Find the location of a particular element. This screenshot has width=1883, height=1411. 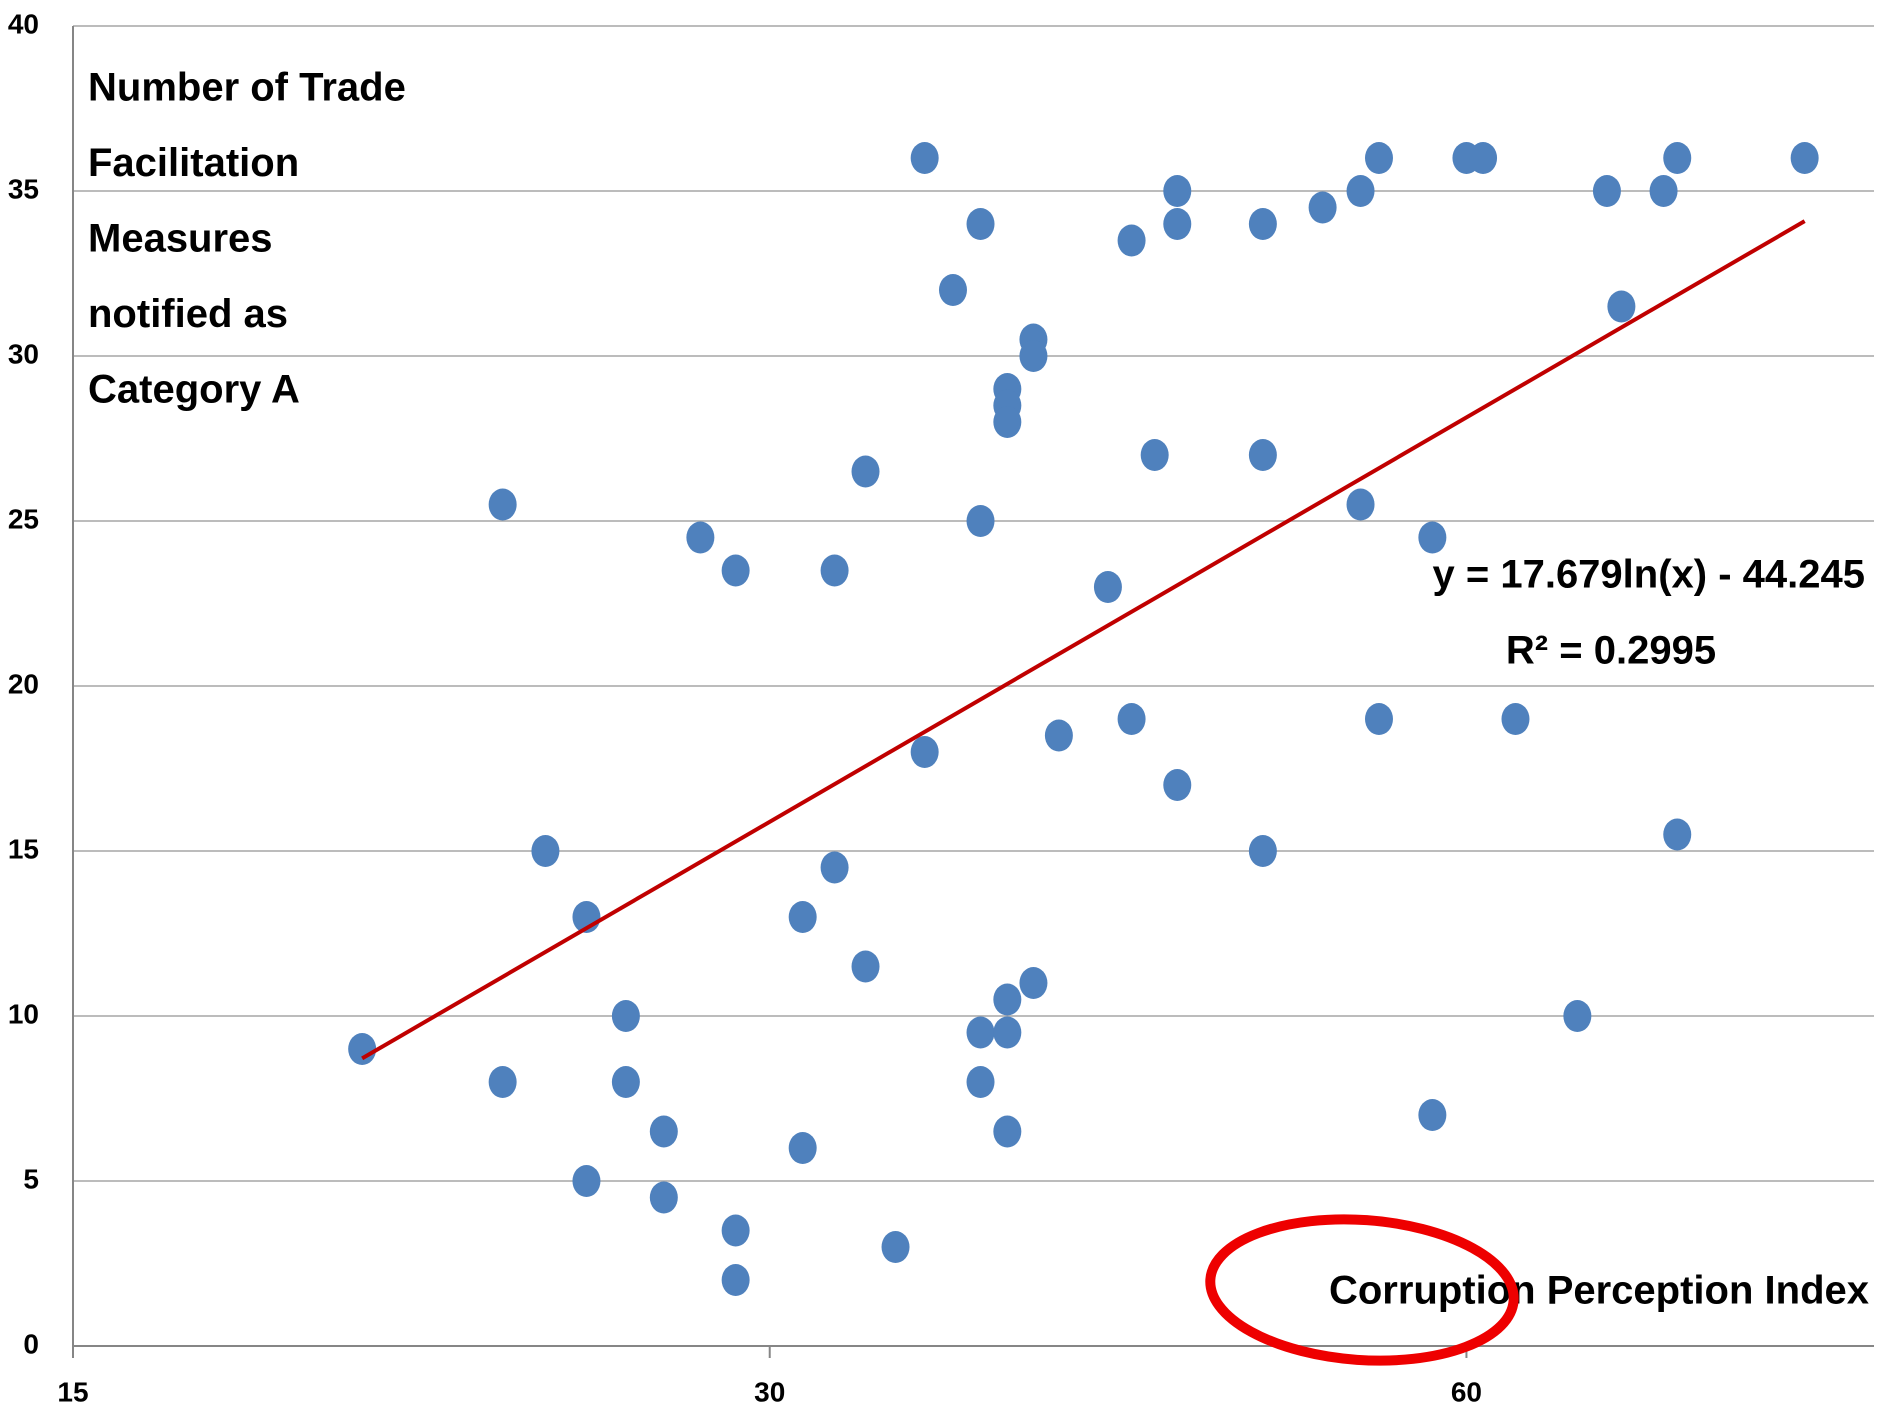

y-tick-label: 0 is located at coordinates (31, 1343).